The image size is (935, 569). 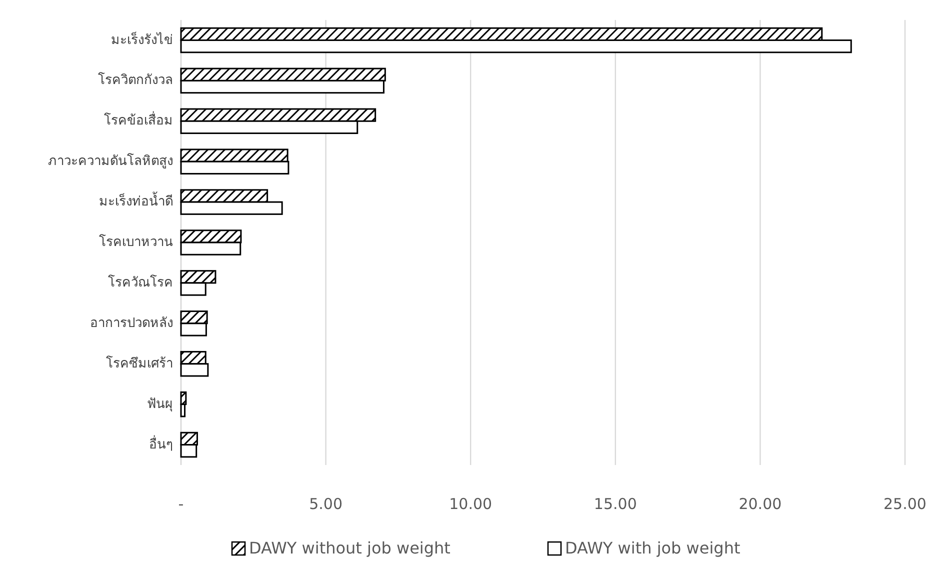 I want to click on y-tick-label: โรควัณโรค, so click(x=140, y=282).